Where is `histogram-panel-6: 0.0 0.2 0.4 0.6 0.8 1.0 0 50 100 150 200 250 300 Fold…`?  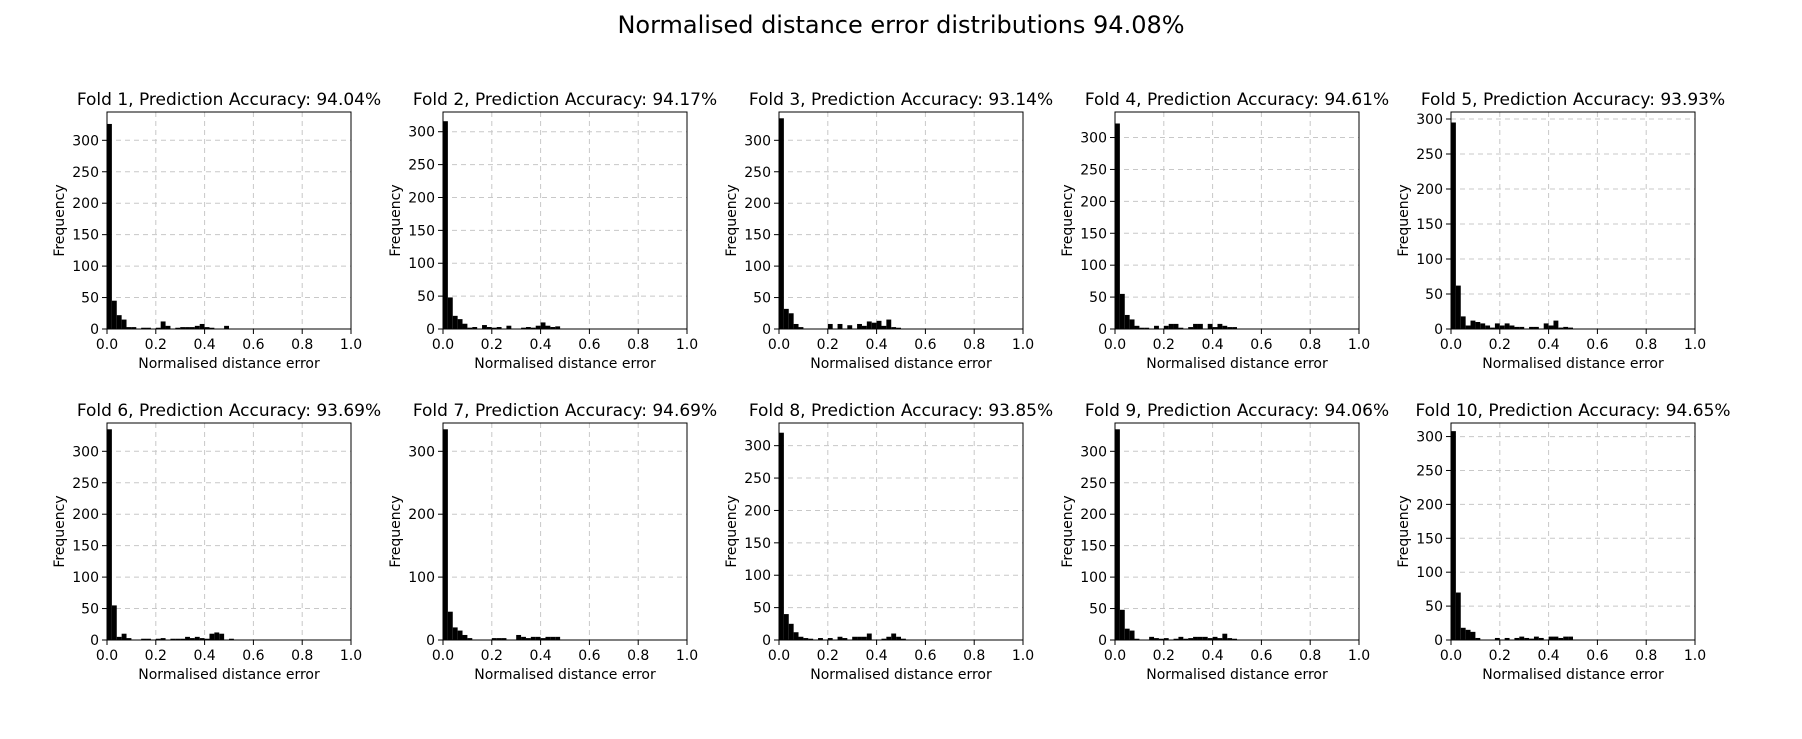 histogram-panel-6: 0.0 0.2 0.4 0.6 0.8 1.0 0 50 100 150 200 250 300 Fold… is located at coordinates (216, 542).